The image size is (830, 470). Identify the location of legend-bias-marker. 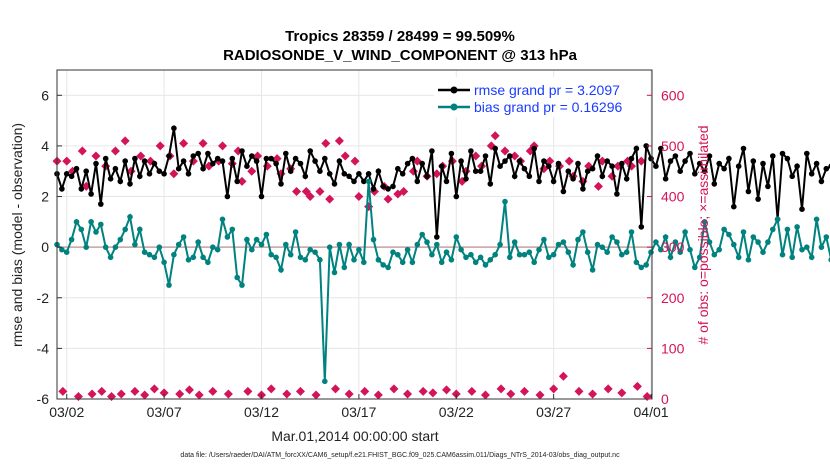
(454, 107).